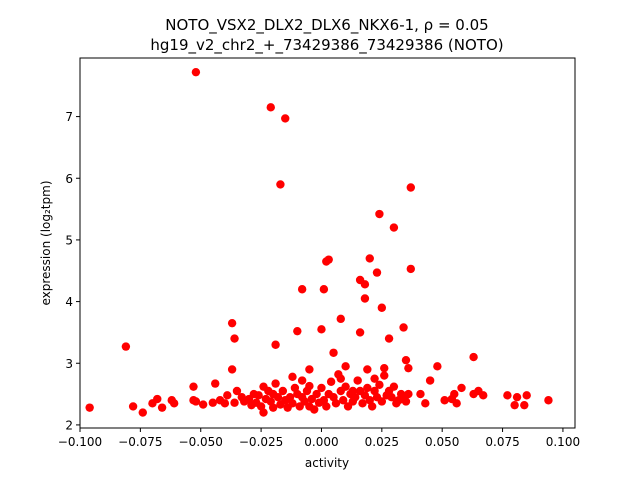 The width and height of the screenshot is (640, 480). I want to click on y-tick-label: 3, so click(69, 364).